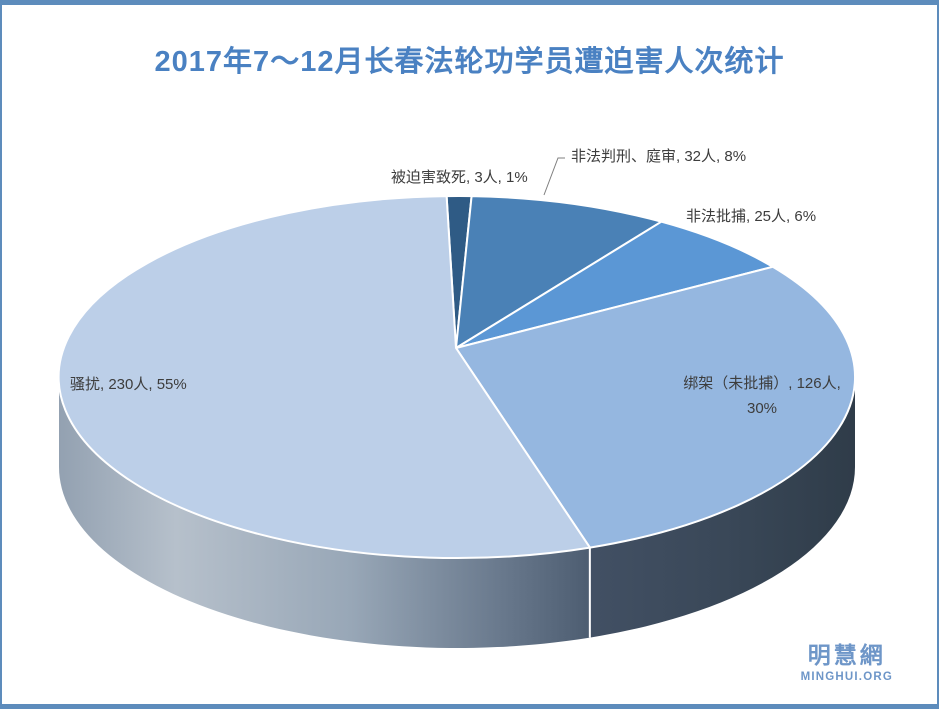 This screenshot has width=939, height=709. I want to click on slice-callout-abduction-line1: 绑架（未批捕）, 126人,, so click(762, 383).